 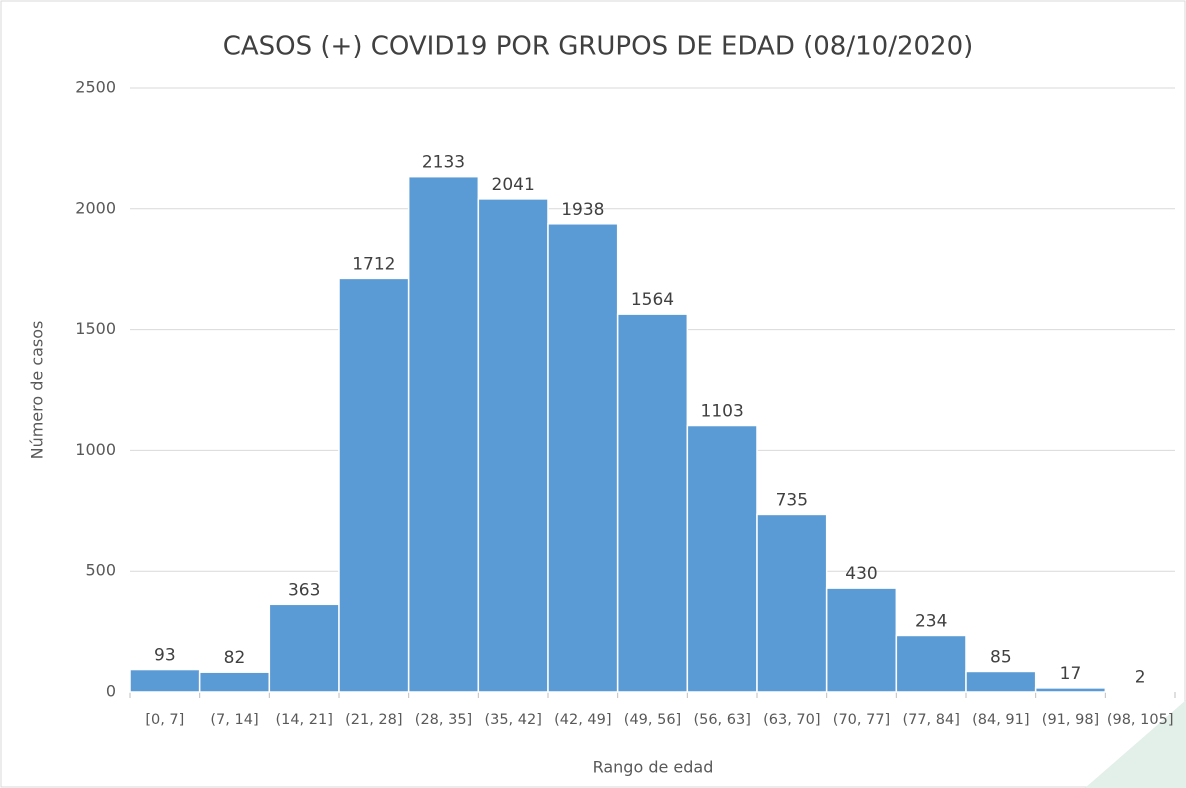 What do you see at coordinates (722, 412) in the screenshot?
I see `data-label: 1103` at bounding box center [722, 412].